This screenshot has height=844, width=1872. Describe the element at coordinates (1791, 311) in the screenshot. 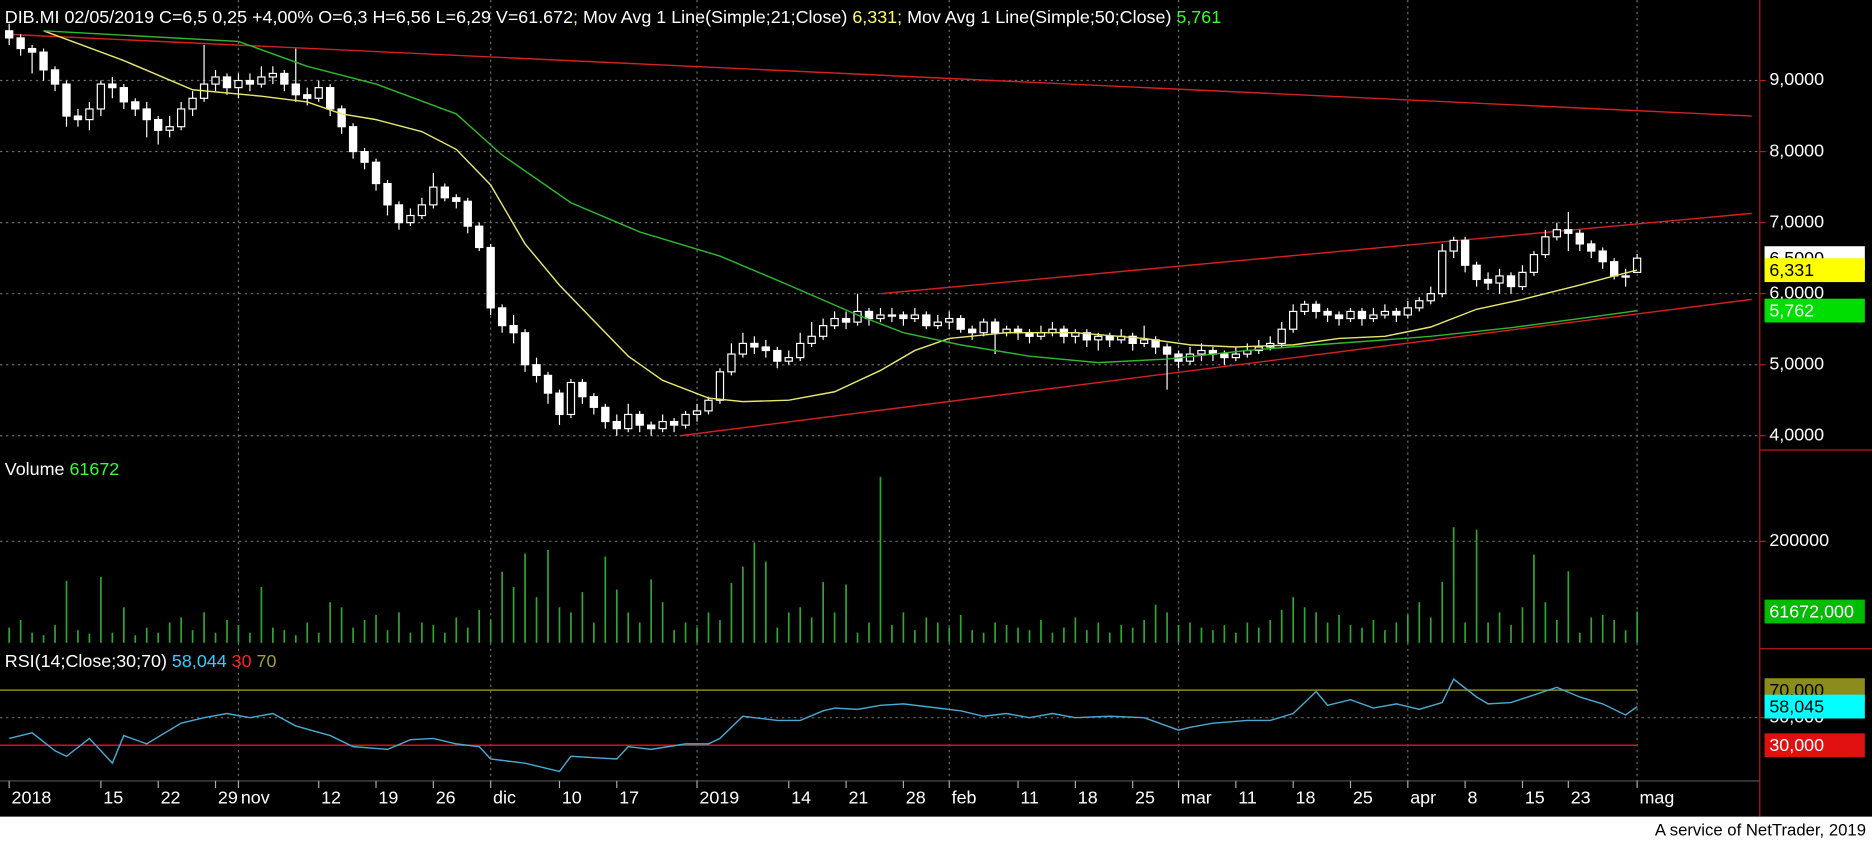

I see `value-box-label: 5,762` at that location.